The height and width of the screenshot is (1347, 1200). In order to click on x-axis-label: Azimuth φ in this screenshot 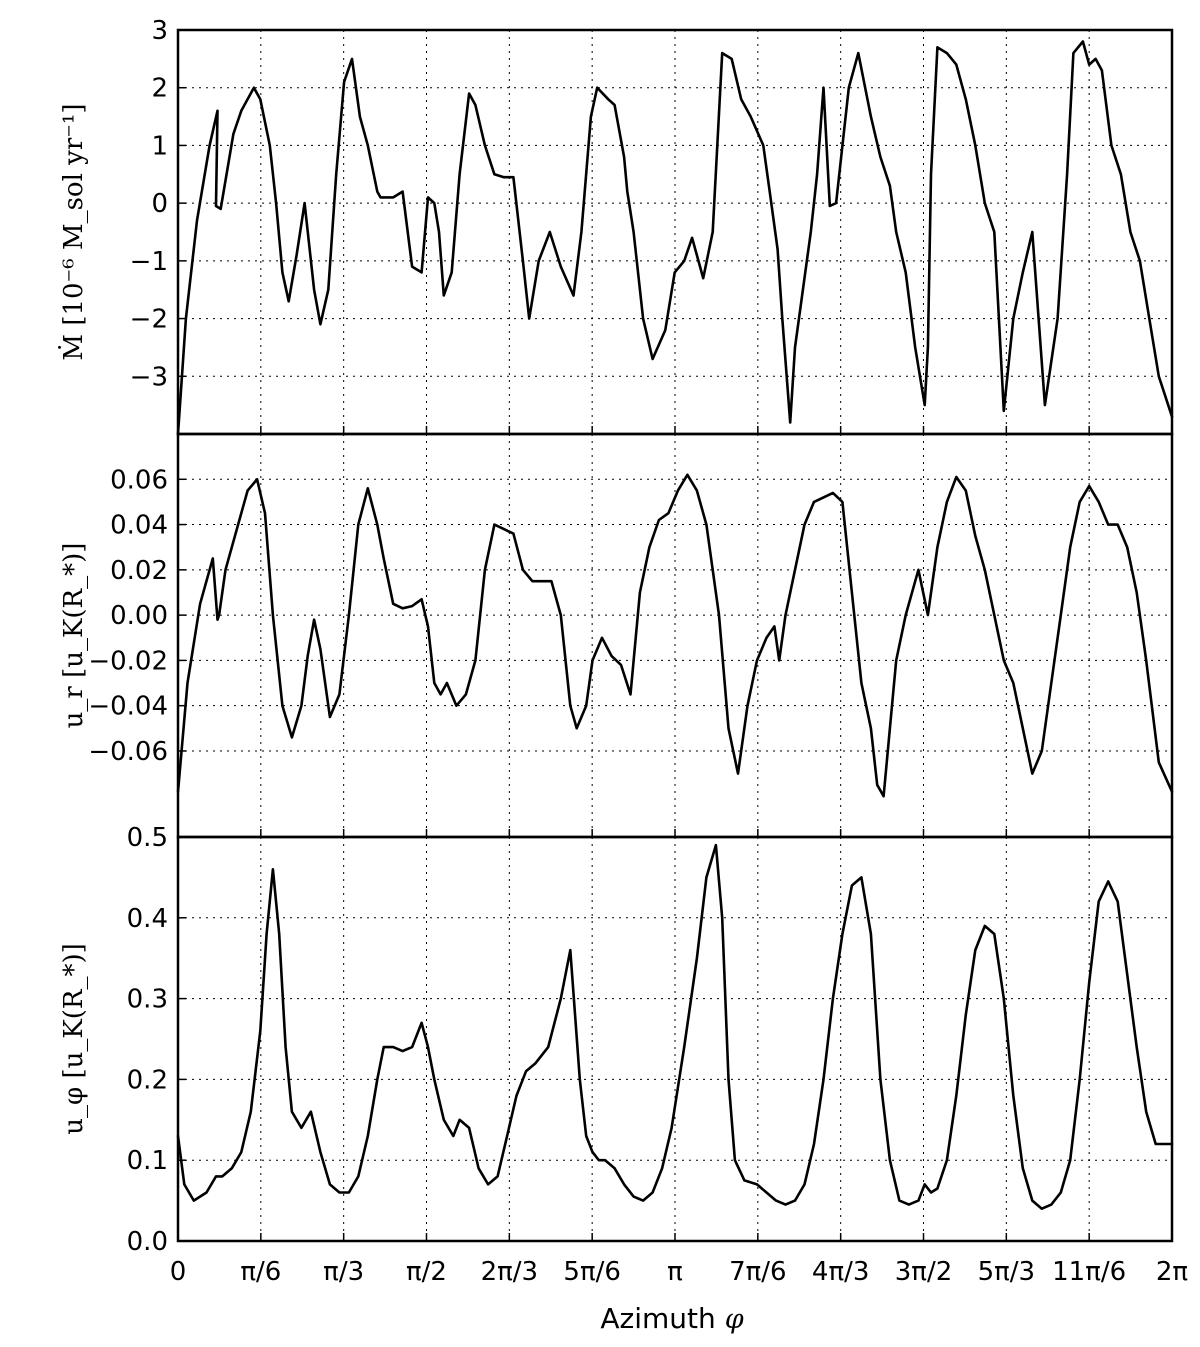, I will do `click(671, 1318)`.